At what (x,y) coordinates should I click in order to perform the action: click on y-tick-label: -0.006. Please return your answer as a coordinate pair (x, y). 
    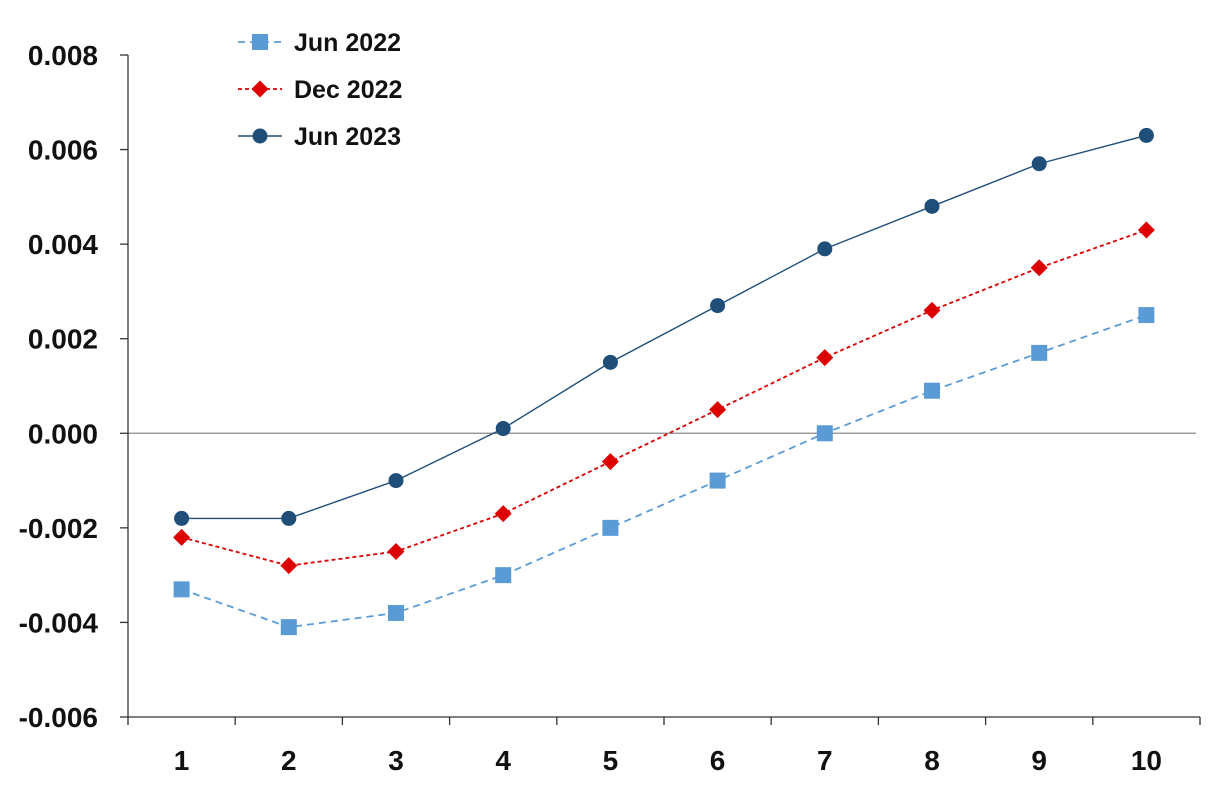
    Looking at the image, I should click on (58, 717).